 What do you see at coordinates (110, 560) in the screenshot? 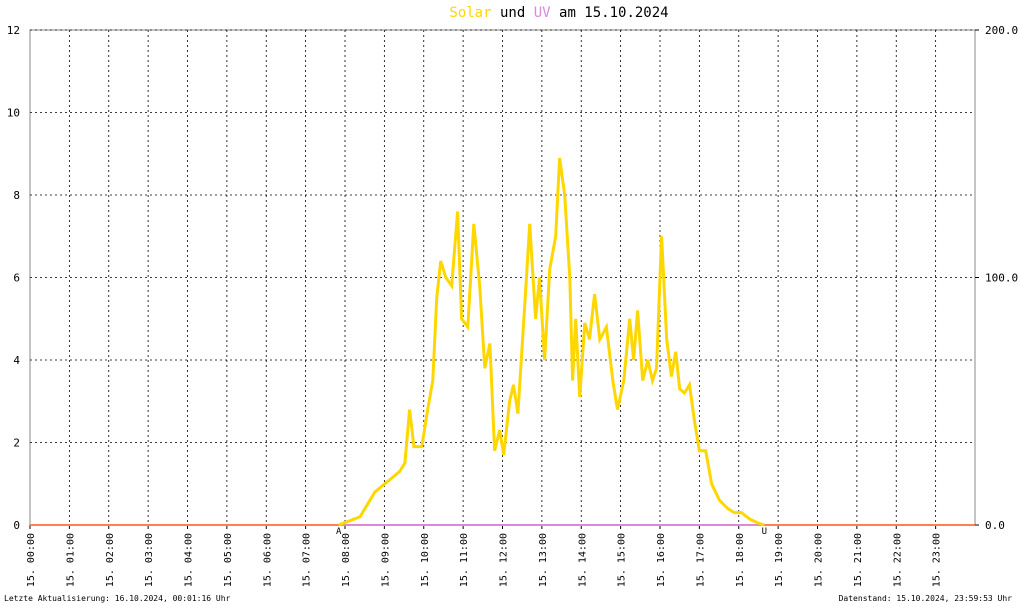
I see `x-tick-label: 15. 02:00` at bounding box center [110, 560].